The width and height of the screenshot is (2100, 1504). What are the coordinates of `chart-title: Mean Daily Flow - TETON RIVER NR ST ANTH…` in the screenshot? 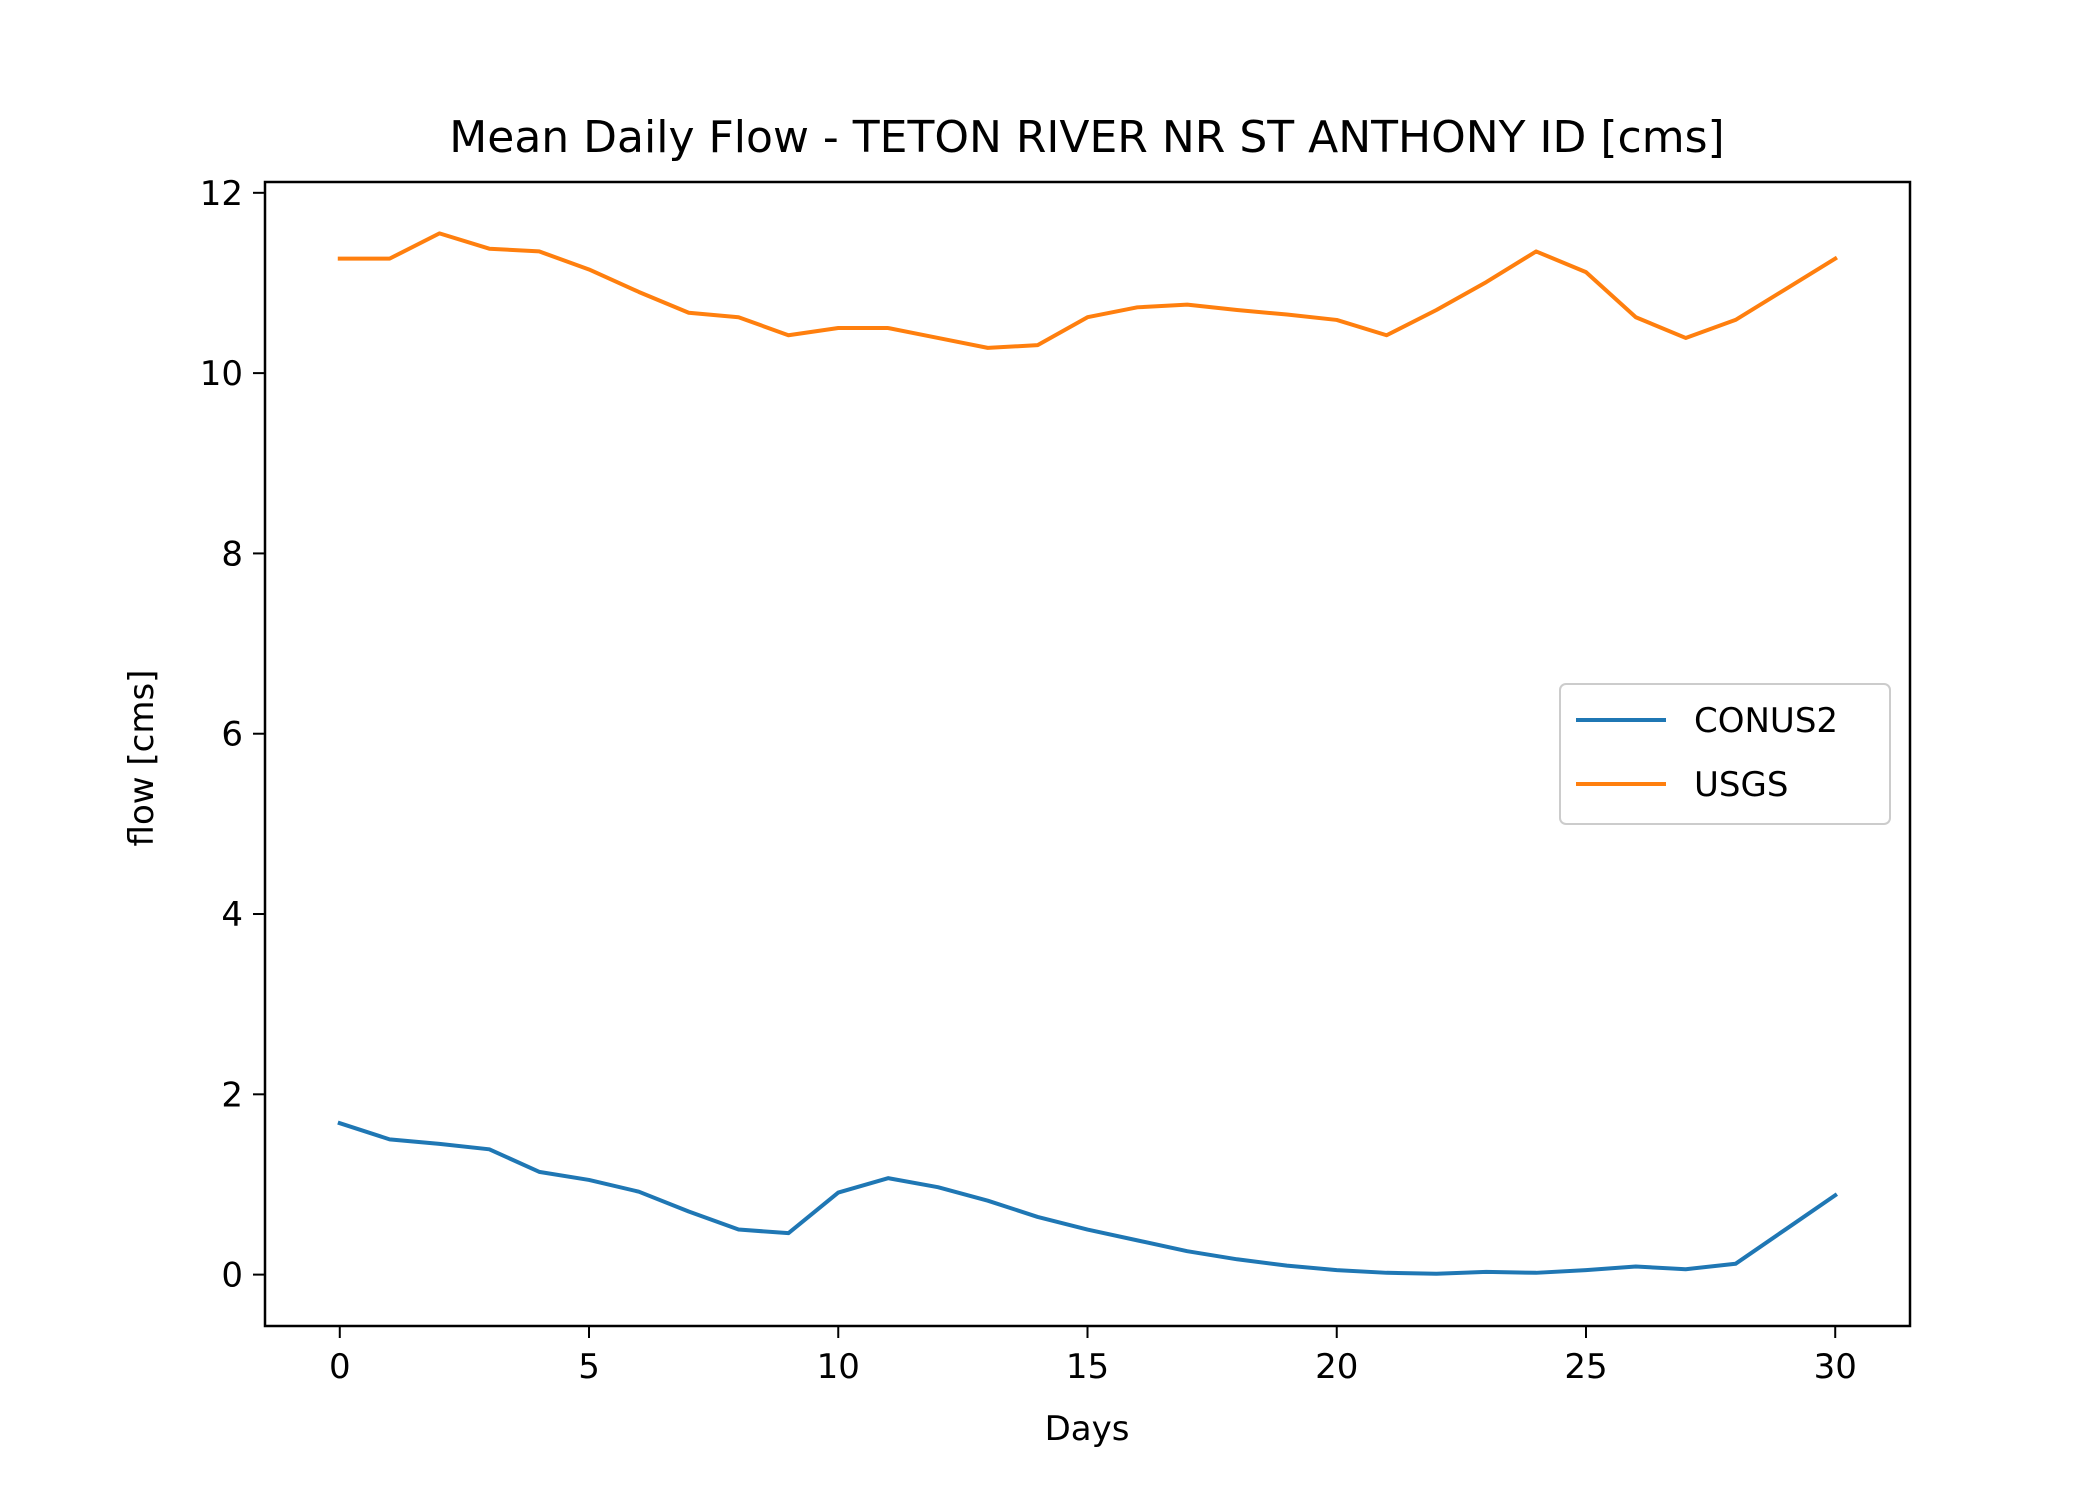 It's located at (1086, 137).